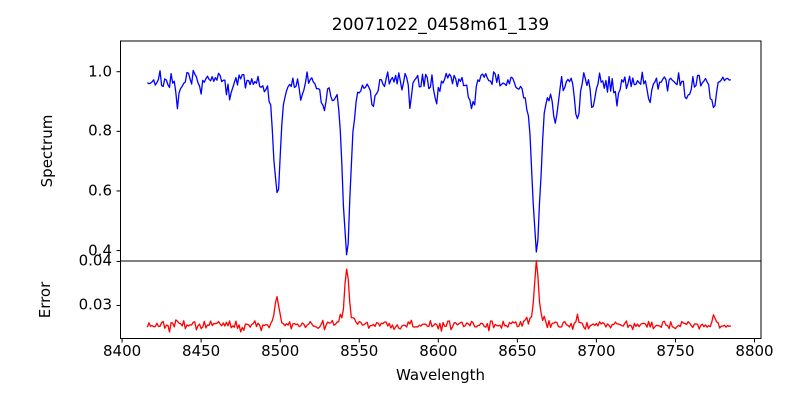 The image size is (800, 400). I want to click on x-tick-label: 8450, so click(201, 351).